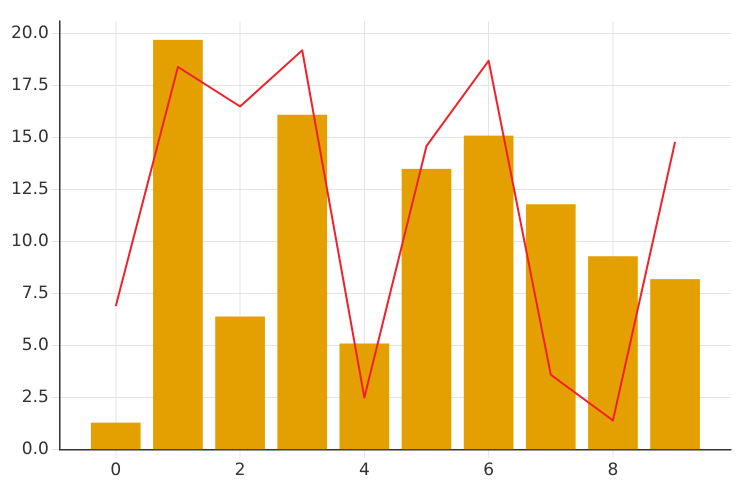 This screenshot has width=743, height=492. Describe the element at coordinates (35, 345) in the screenshot. I see `y-tick-label: 5.0` at that location.